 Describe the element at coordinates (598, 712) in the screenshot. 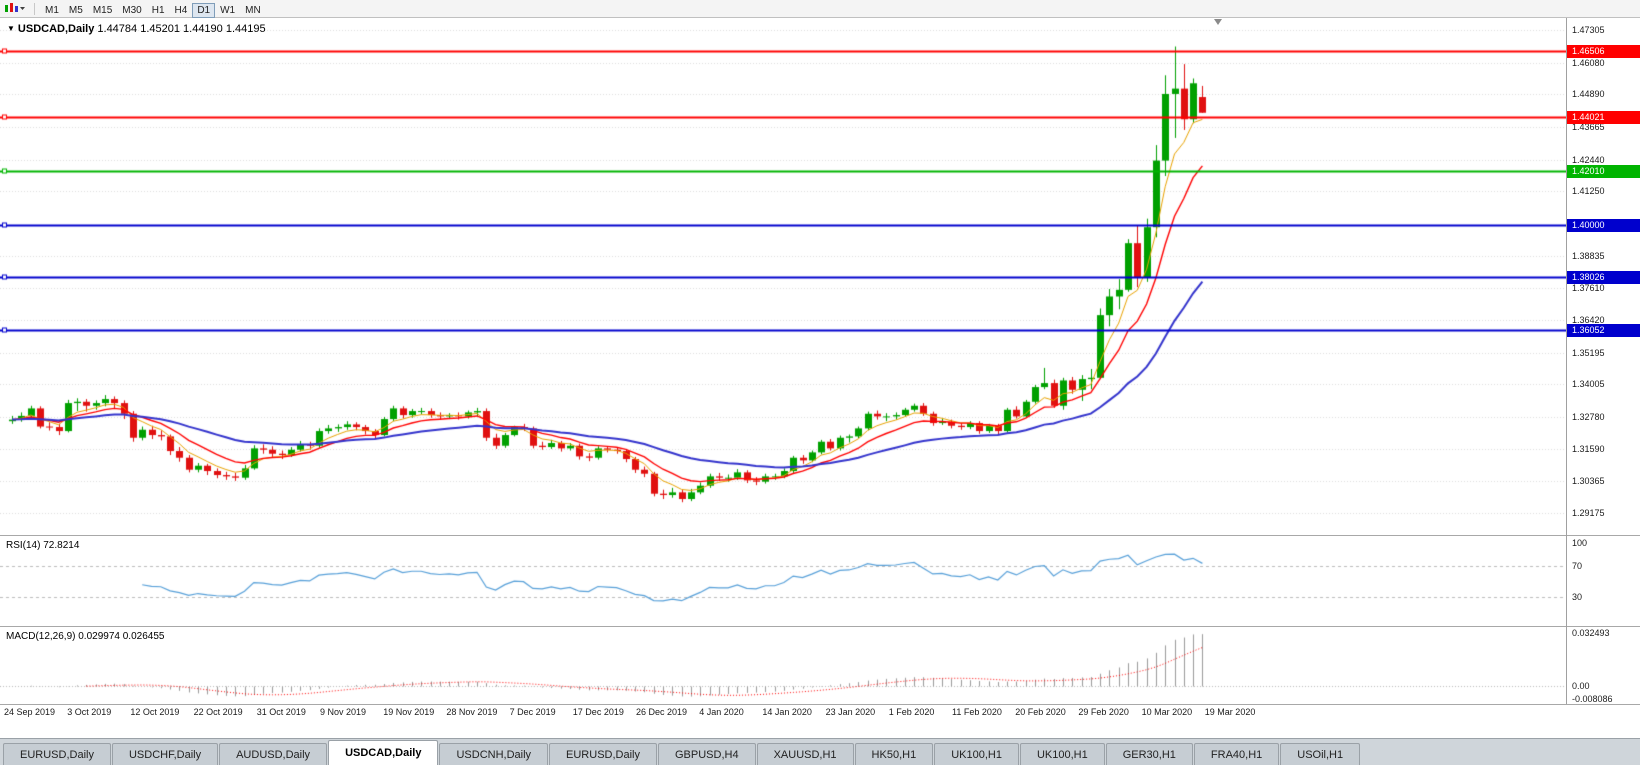

I see `date-axis-label: 17 Dec 2019` at that location.